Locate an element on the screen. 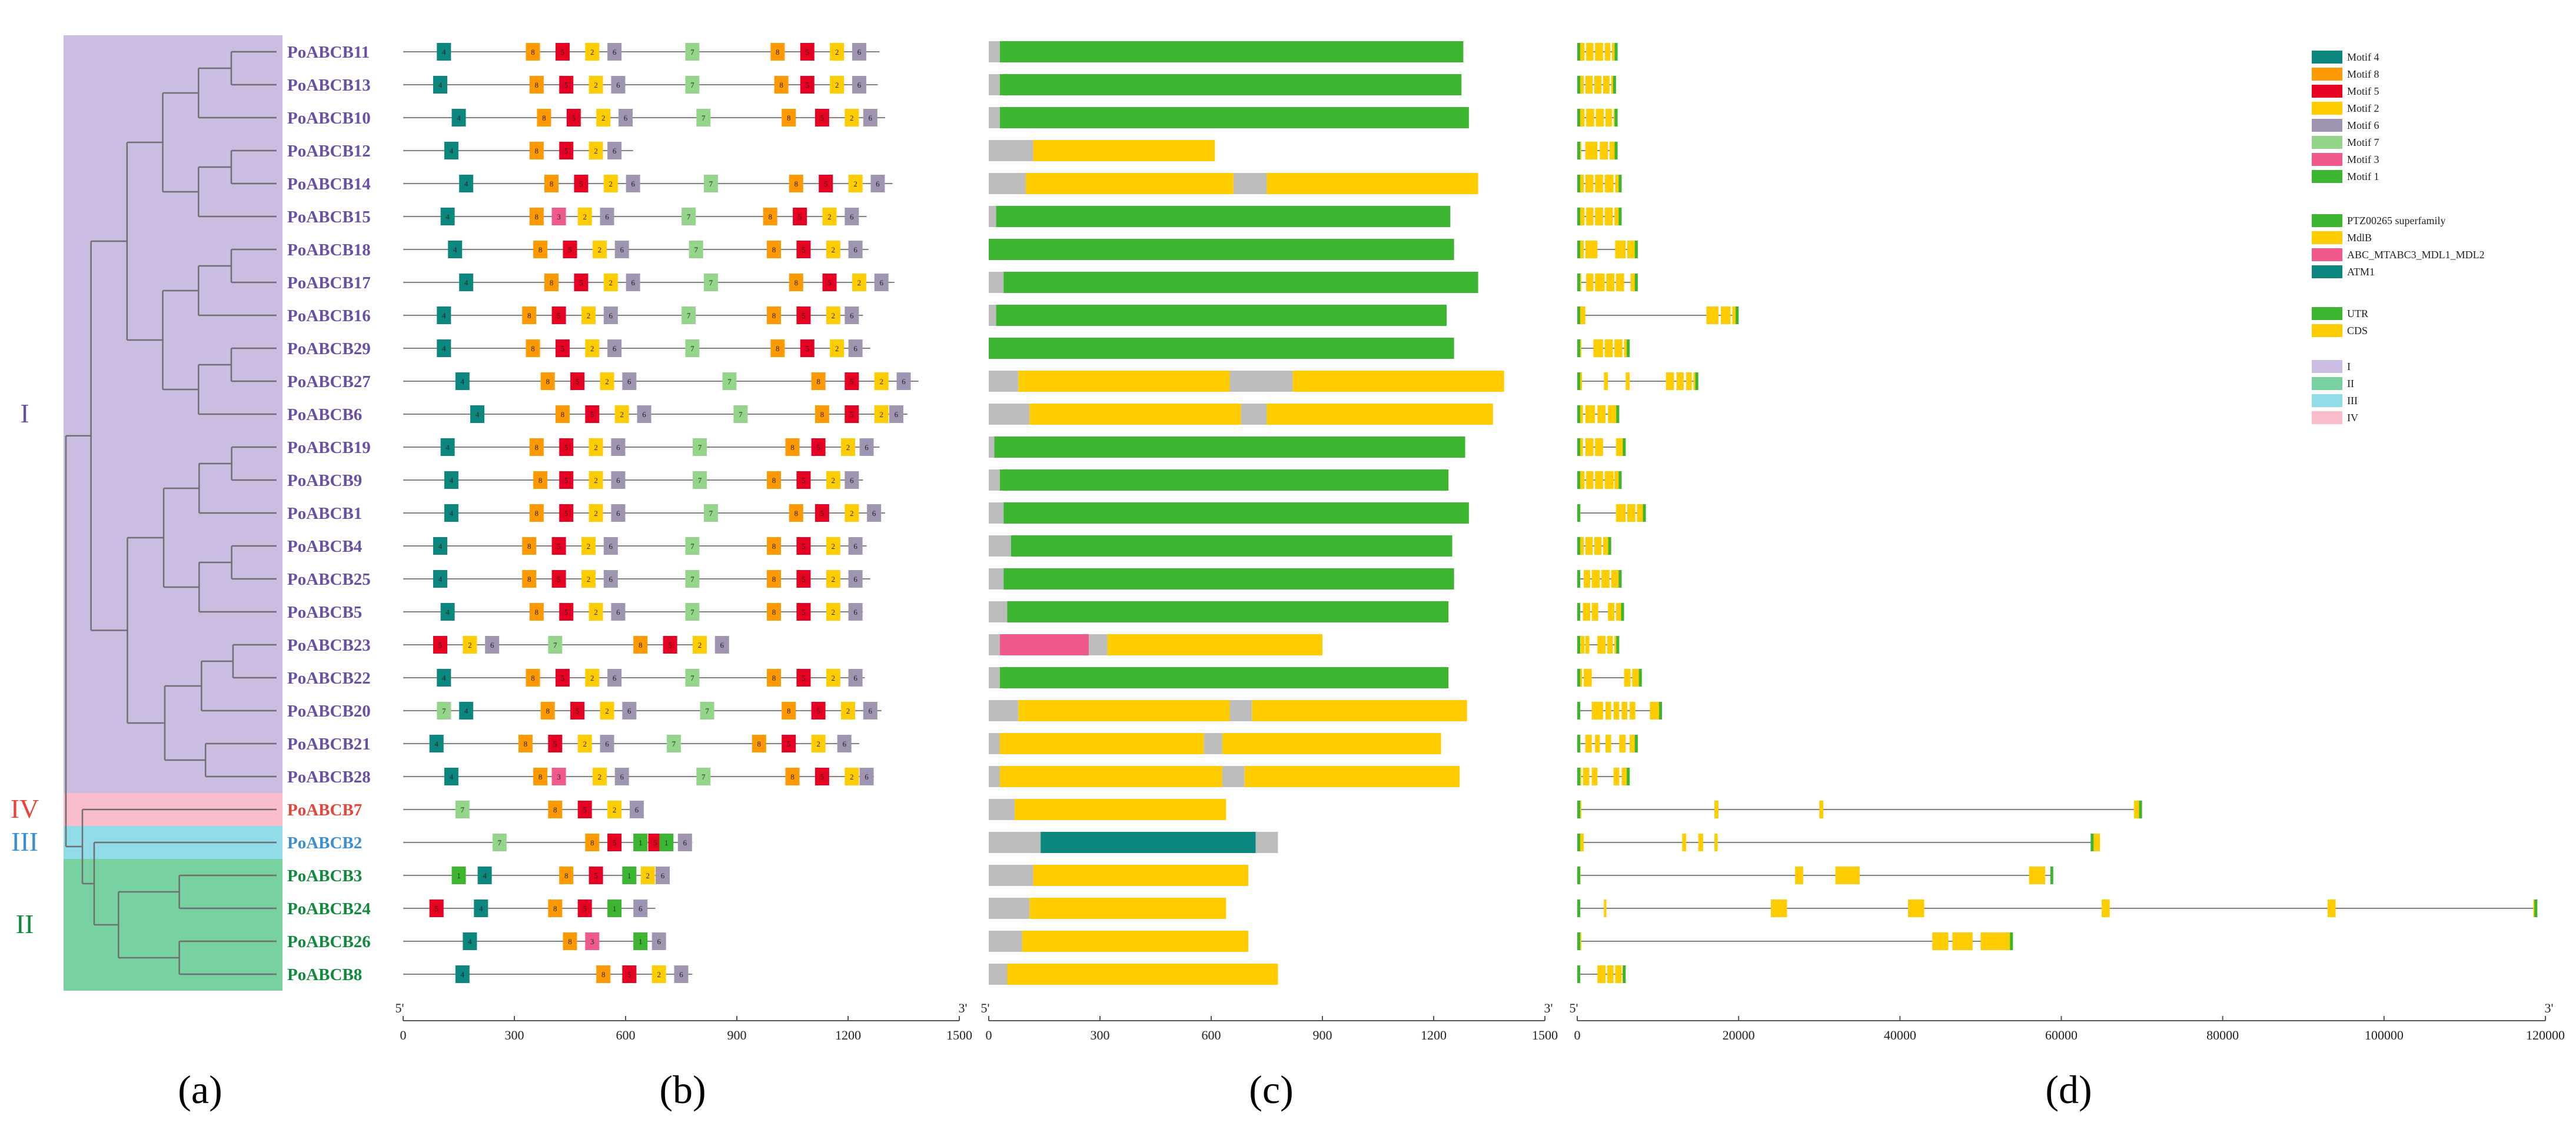 This screenshot has height=1136, width=2576. motif-number: 1 is located at coordinates (641, 843).